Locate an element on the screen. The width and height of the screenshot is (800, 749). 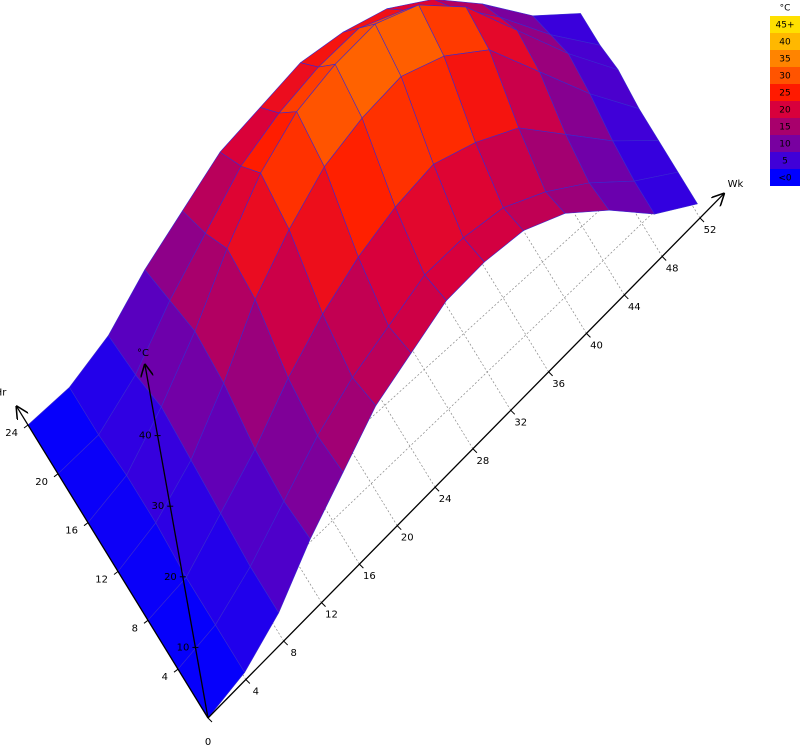
x-tick-label: 8 is located at coordinates (294, 653).